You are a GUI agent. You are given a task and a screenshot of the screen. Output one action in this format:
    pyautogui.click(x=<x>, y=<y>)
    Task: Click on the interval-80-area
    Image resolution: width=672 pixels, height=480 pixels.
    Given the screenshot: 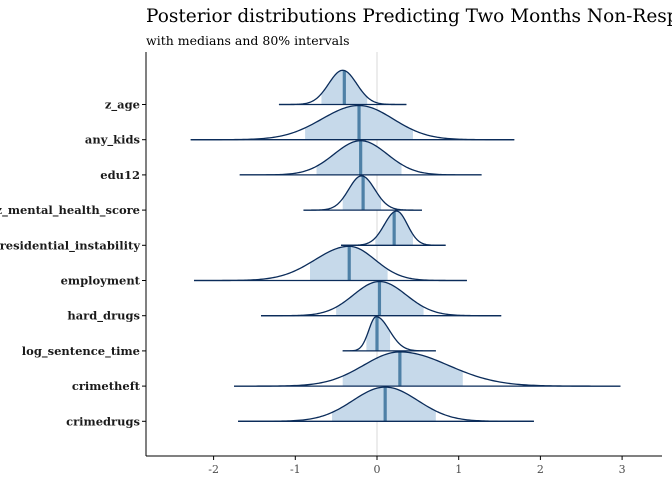 What is the action you would take?
    pyautogui.click(x=402, y=369)
    